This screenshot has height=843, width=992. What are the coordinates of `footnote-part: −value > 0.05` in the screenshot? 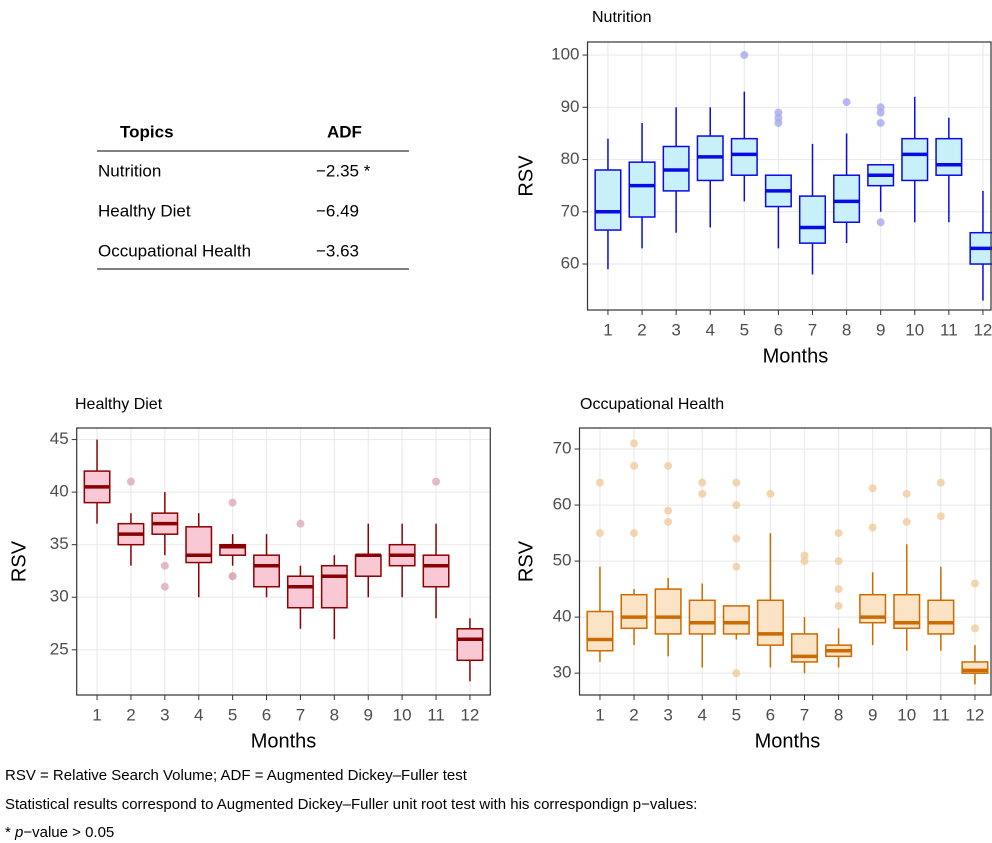 It's located at (68, 832).